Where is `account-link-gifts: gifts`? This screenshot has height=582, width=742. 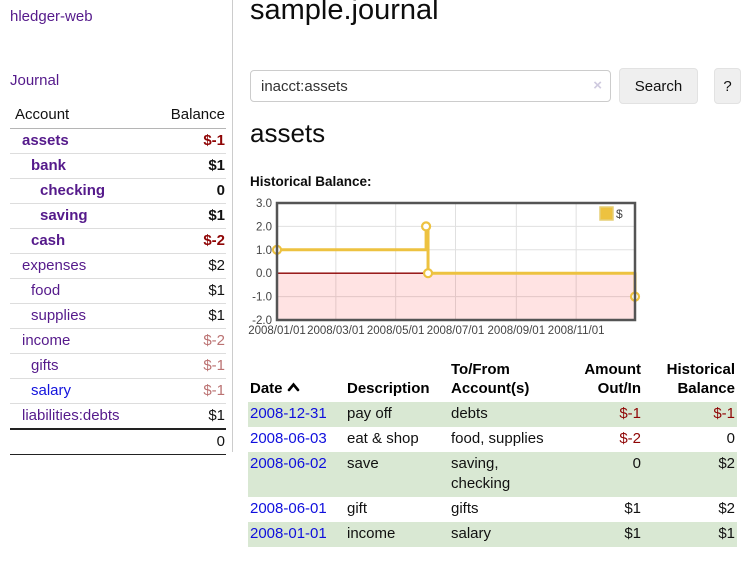
account-link-gifts: gifts is located at coordinates (45, 365).